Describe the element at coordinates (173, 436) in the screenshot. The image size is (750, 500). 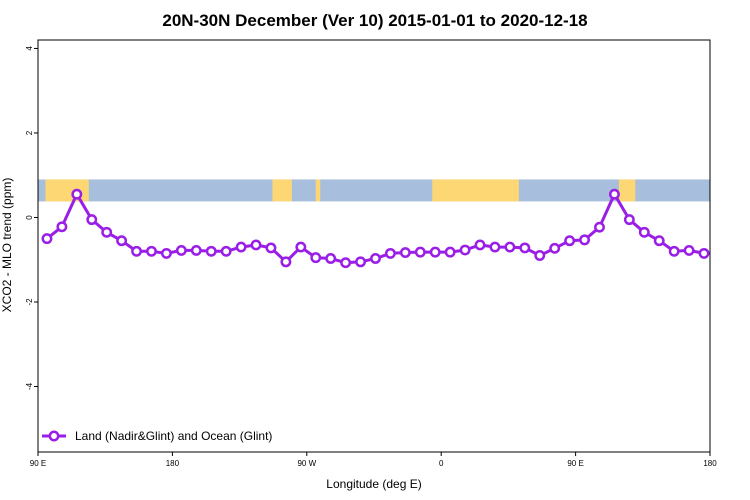
I see `legend-label: Land (Nadir&Glint) and Ocean (Glint)` at that location.